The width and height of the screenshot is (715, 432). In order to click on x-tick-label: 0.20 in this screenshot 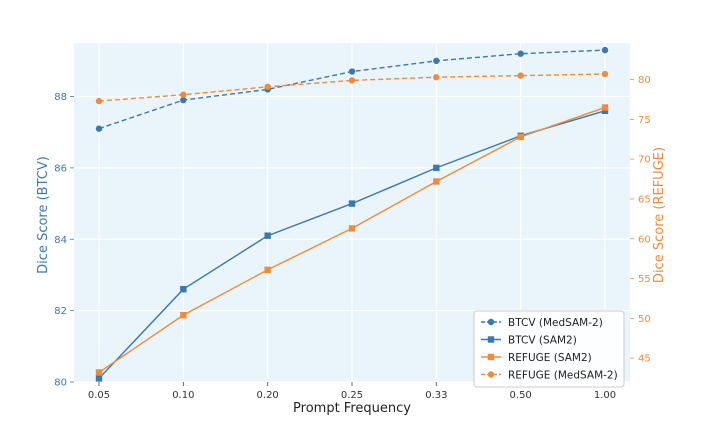, I will do `click(268, 395)`.